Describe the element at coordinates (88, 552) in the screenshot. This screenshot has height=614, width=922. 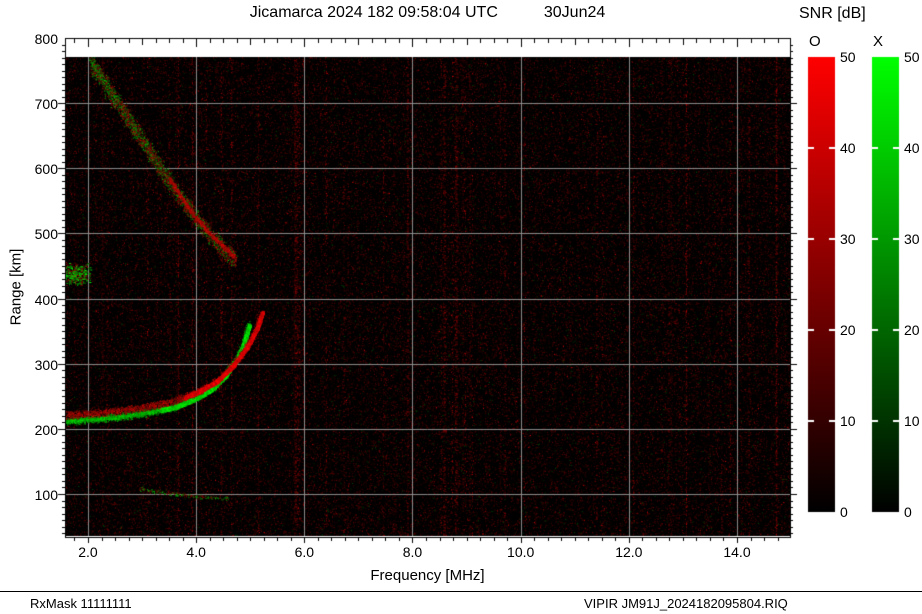
I see `x-tick-label: 2.0` at that location.